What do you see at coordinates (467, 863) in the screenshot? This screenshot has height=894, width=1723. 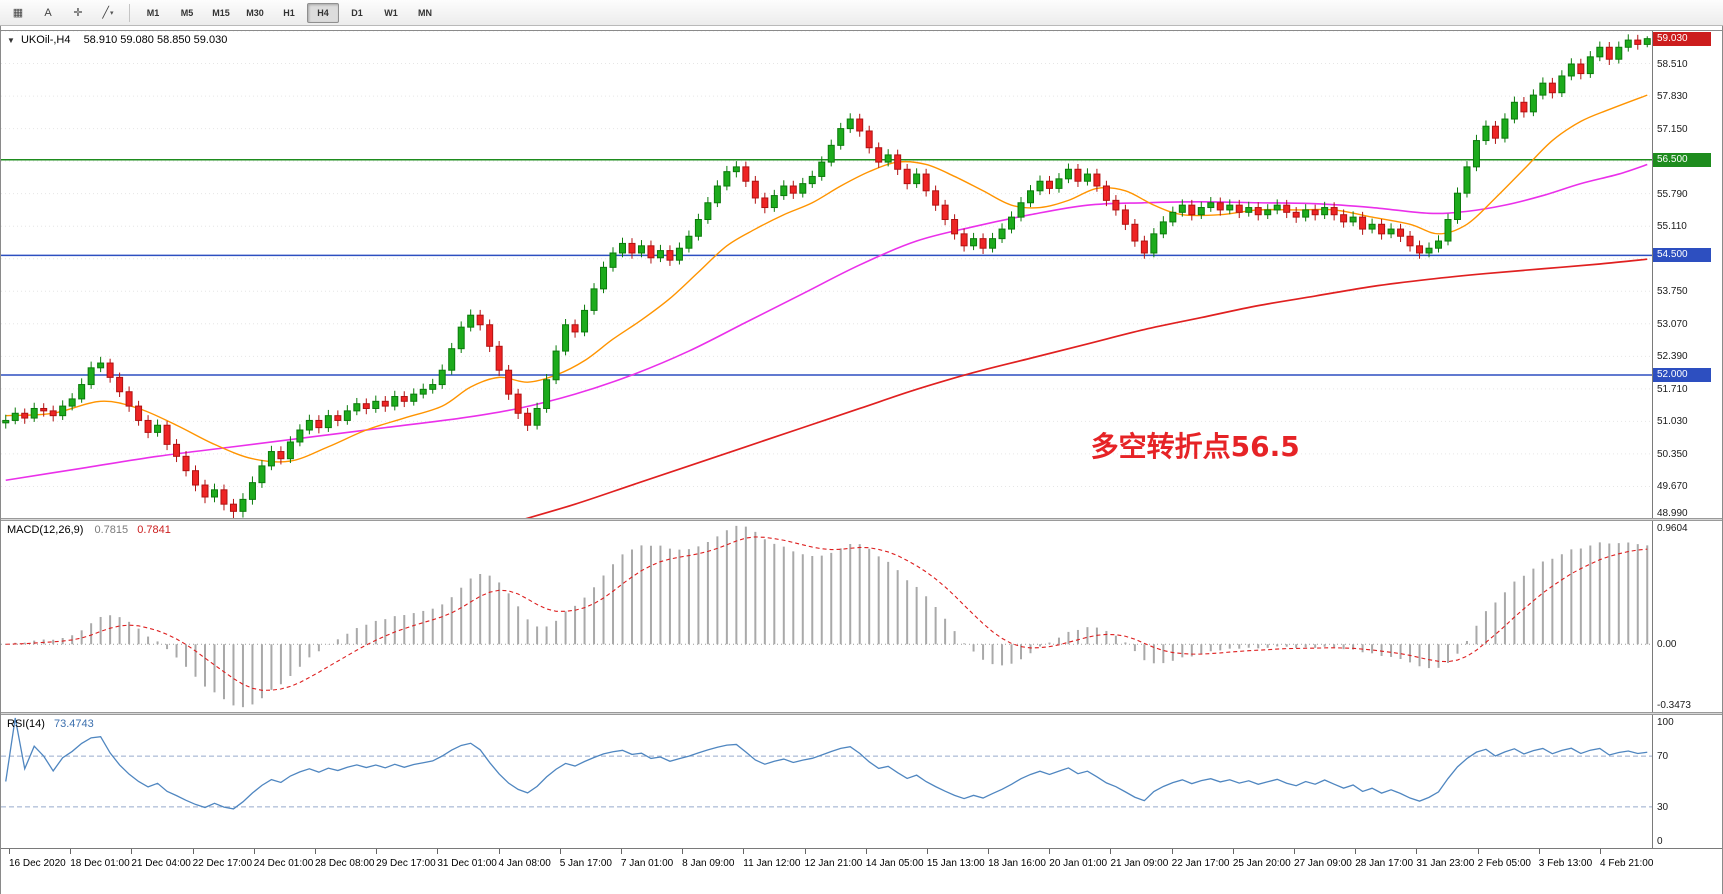 I see `time-label: 31 Dec 01:00` at bounding box center [467, 863].